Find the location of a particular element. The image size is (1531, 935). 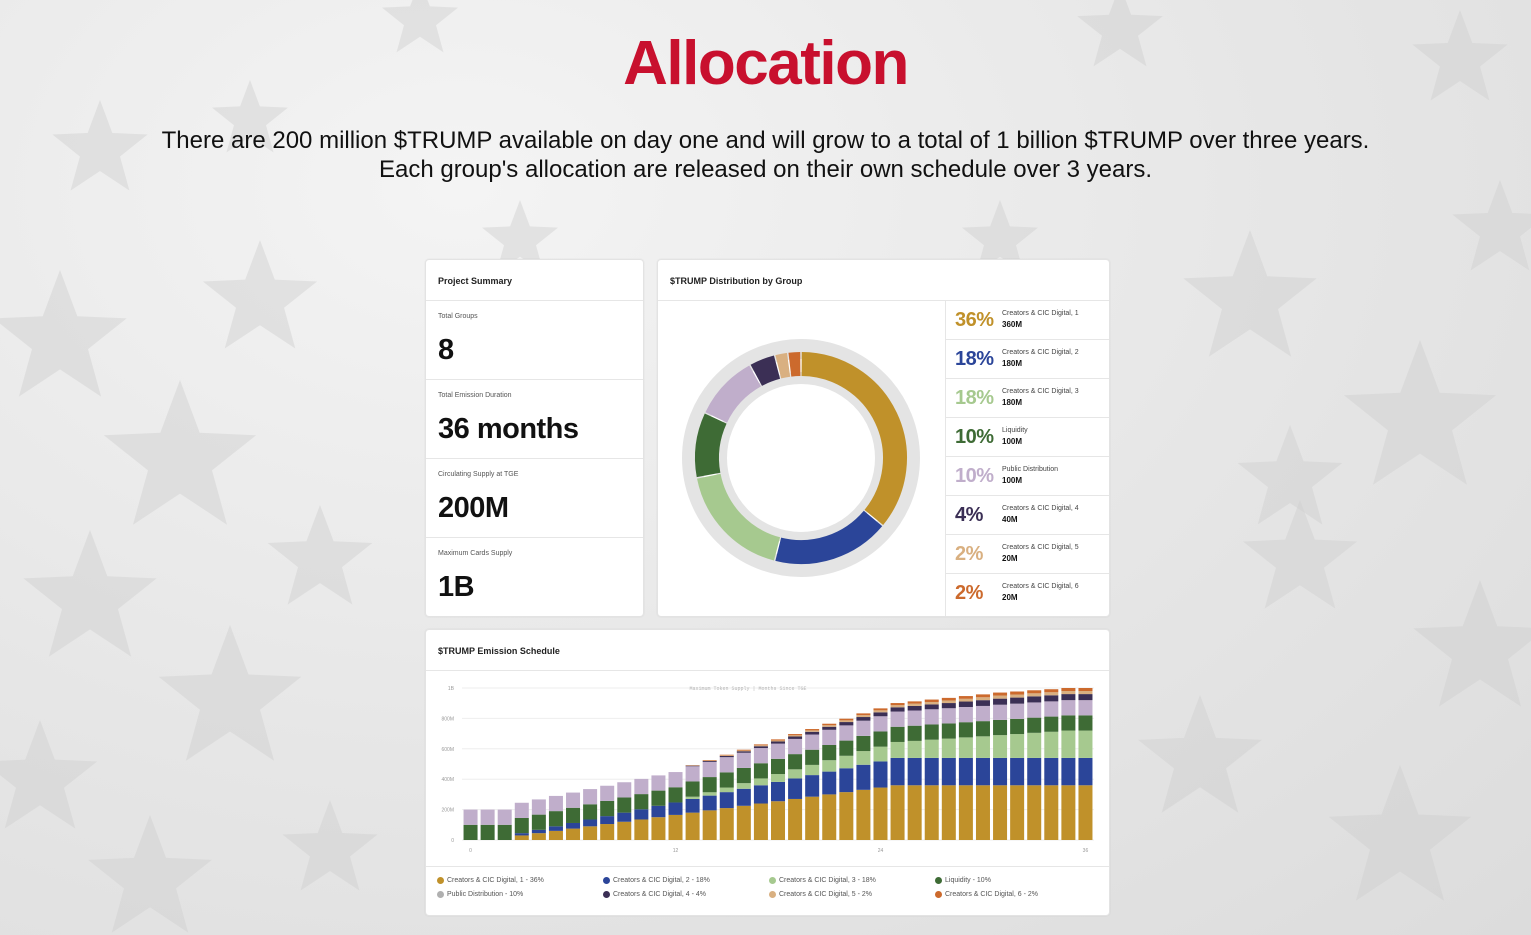

x-tick-label: 0 is located at coordinates (470, 851).